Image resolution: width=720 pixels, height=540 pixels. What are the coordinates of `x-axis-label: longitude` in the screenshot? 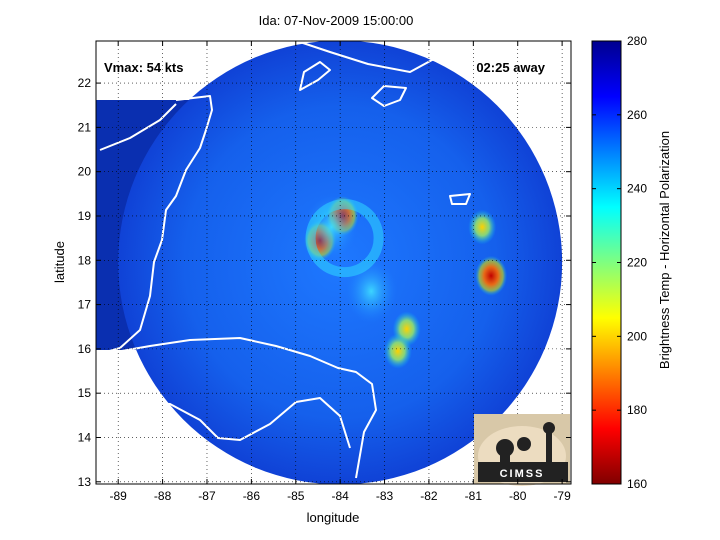 It's located at (333, 517).